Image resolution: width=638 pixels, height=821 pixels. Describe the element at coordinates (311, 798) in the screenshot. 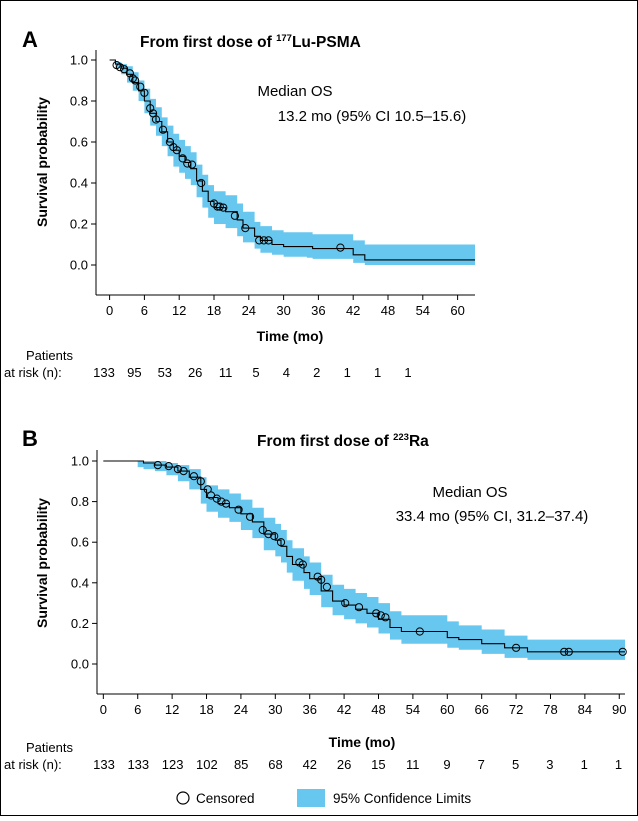

I see `legend-ci-swatch` at that location.